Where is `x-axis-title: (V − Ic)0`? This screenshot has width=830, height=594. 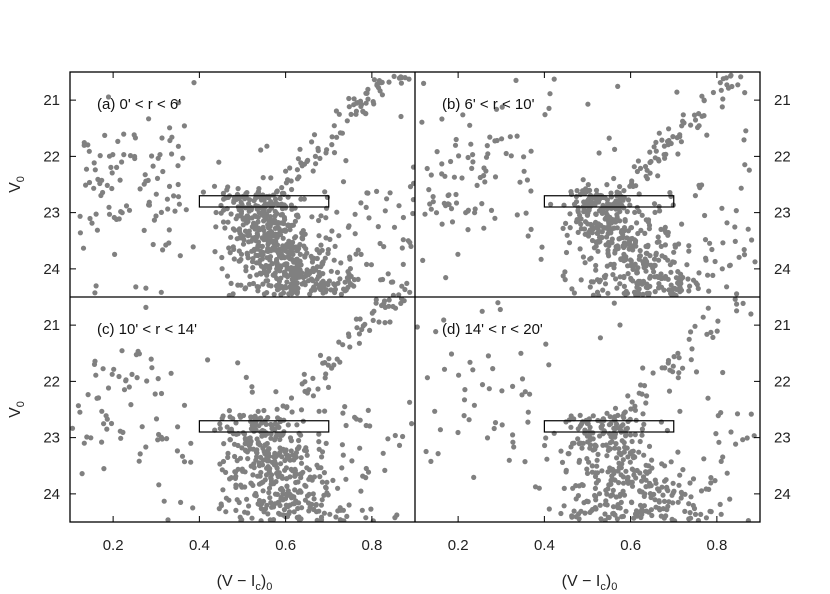
x-axis-title: (V − Ic)0 is located at coordinates (245, 583).